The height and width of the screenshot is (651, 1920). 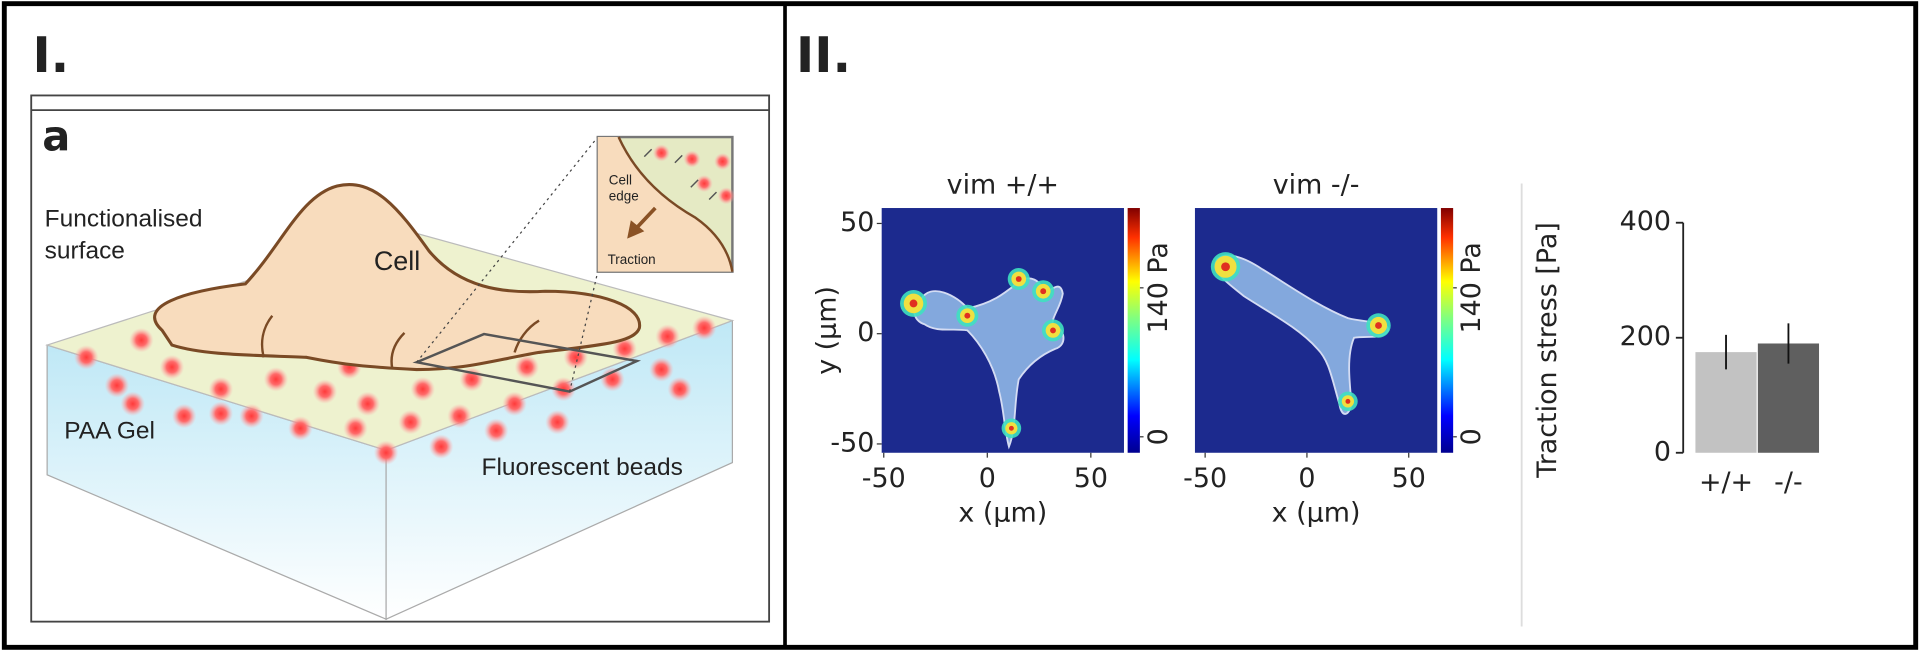 I want to click on y-axis-label: y (µm), so click(x=826, y=330).